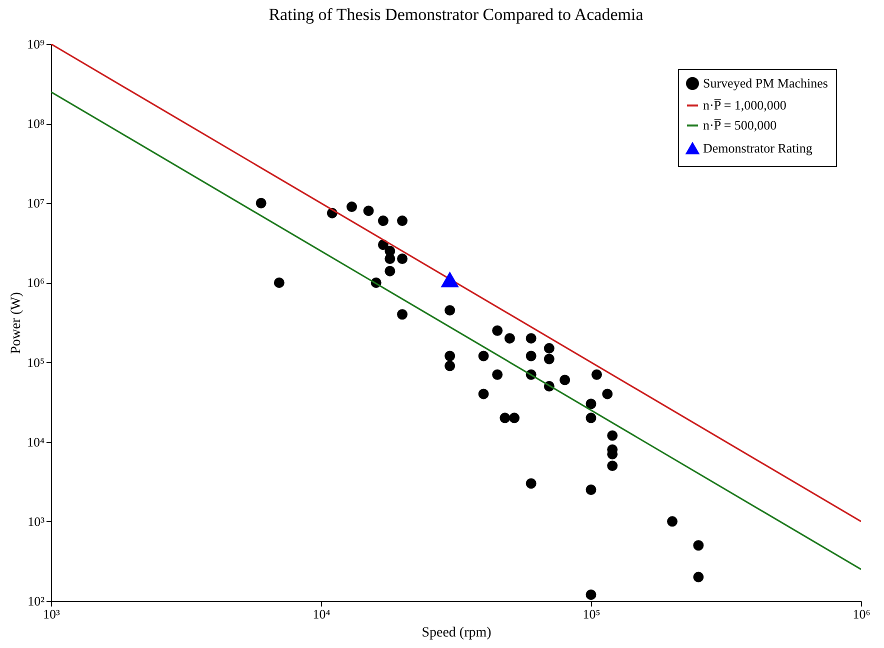 This screenshot has height=648, width=884. Describe the element at coordinates (758, 148) in the screenshot. I see `legend-label: Demonstrator Rating` at that location.